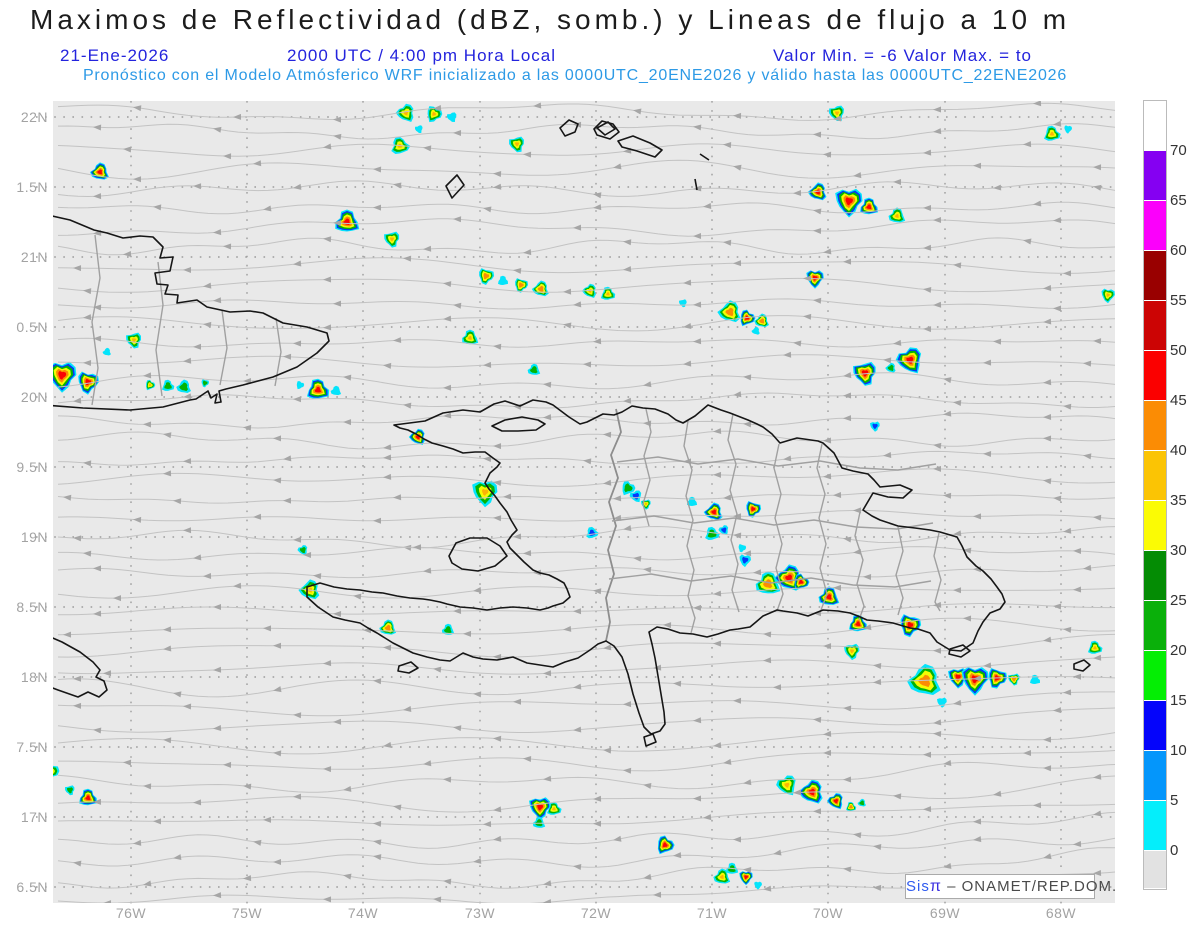 The height and width of the screenshot is (927, 1200). What do you see at coordinates (131, 913) in the screenshot?
I see `lon-label-76W: 76W` at bounding box center [131, 913].